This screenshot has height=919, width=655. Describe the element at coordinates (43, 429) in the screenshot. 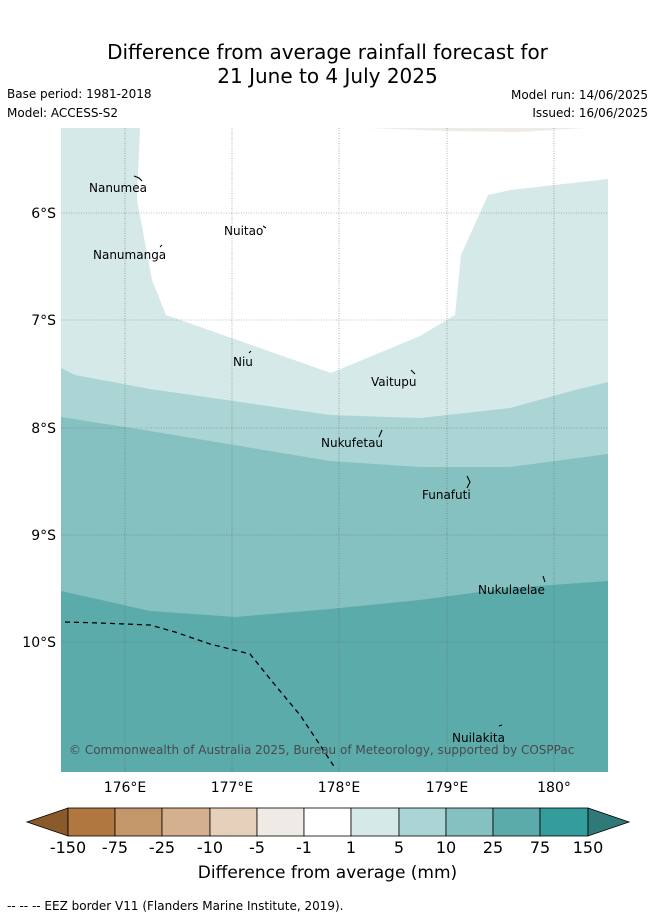

I see `lat-label-8s: 8°S` at that location.